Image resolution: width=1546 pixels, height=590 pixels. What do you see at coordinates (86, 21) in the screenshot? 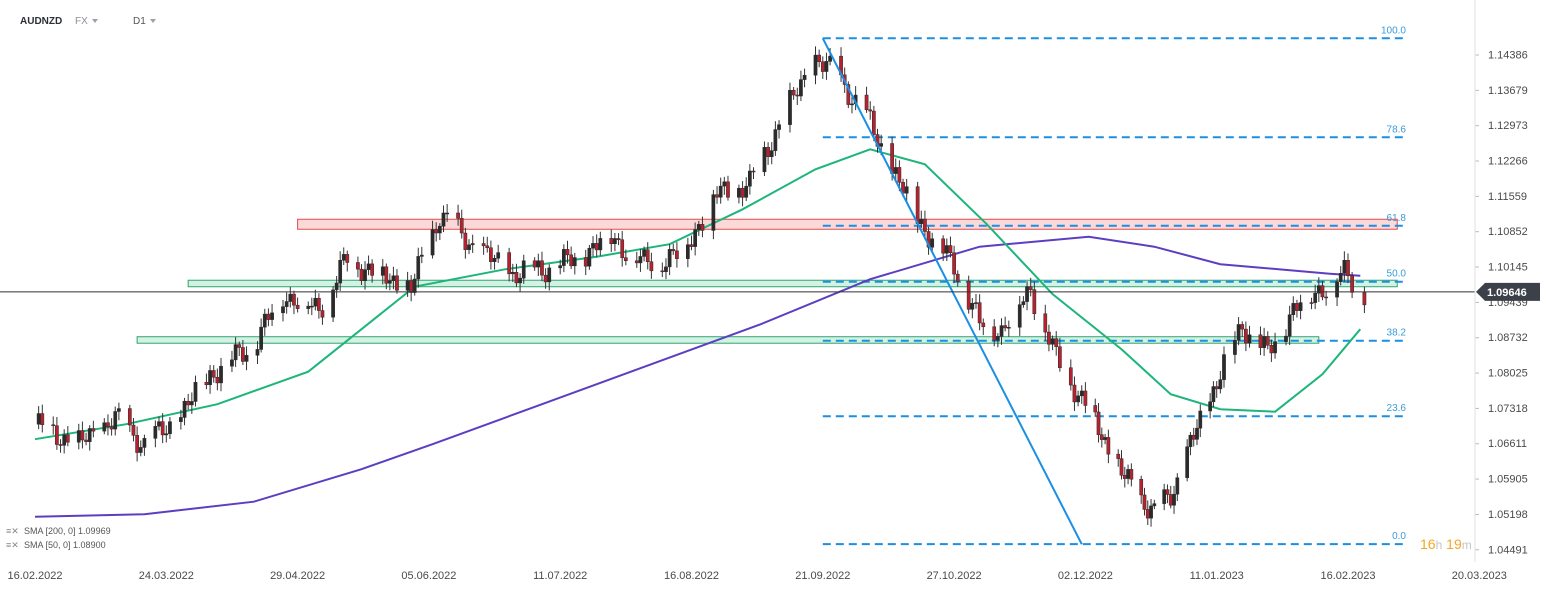
I see `market-selector: FX` at bounding box center [86, 21].